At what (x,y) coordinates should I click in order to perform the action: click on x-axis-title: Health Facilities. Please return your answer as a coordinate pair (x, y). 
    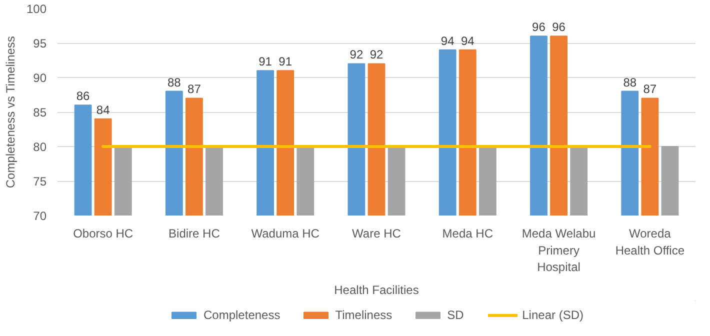
    Looking at the image, I should click on (376, 290).